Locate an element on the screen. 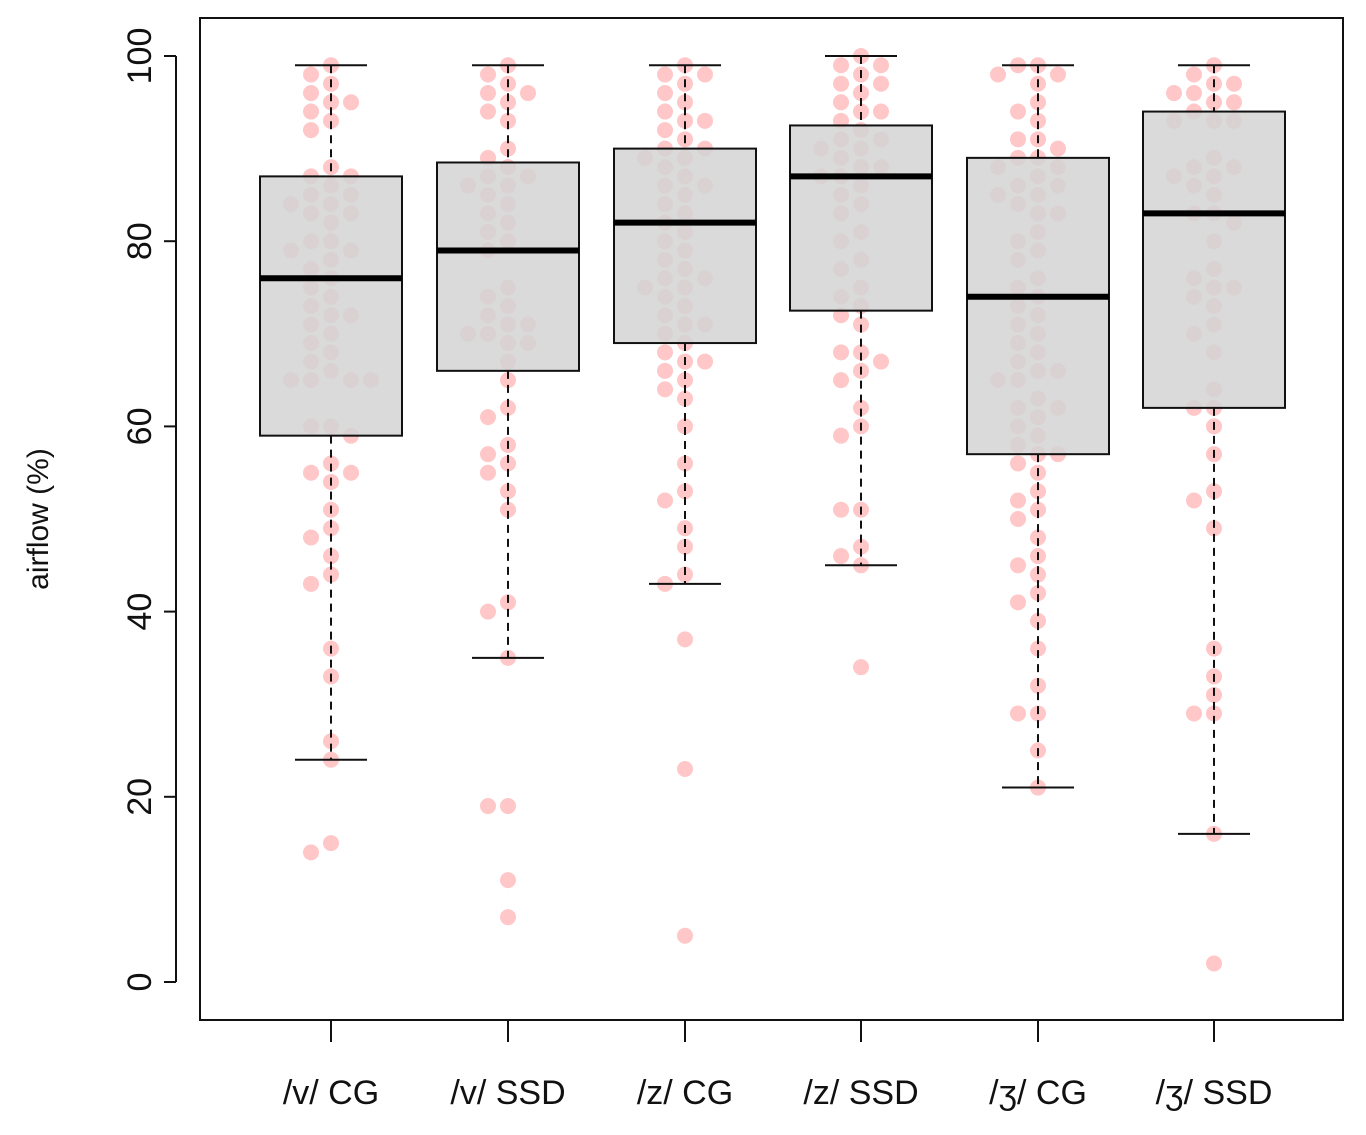 The width and height of the screenshot is (1366, 1135). x-tick-label: /ʒ/ CG is located at coordinates (1038, 1093).